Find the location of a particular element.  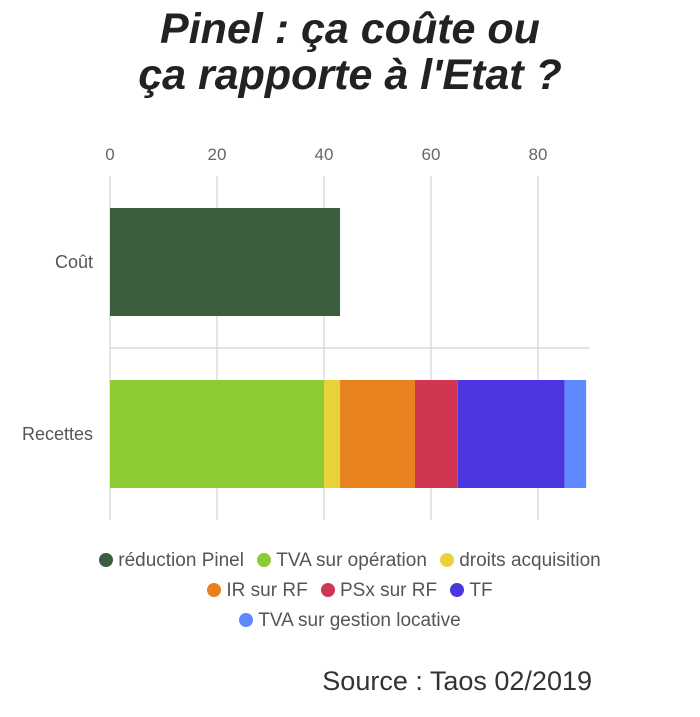

legend-label: droits acquisition is located at coordinates (530, 560).